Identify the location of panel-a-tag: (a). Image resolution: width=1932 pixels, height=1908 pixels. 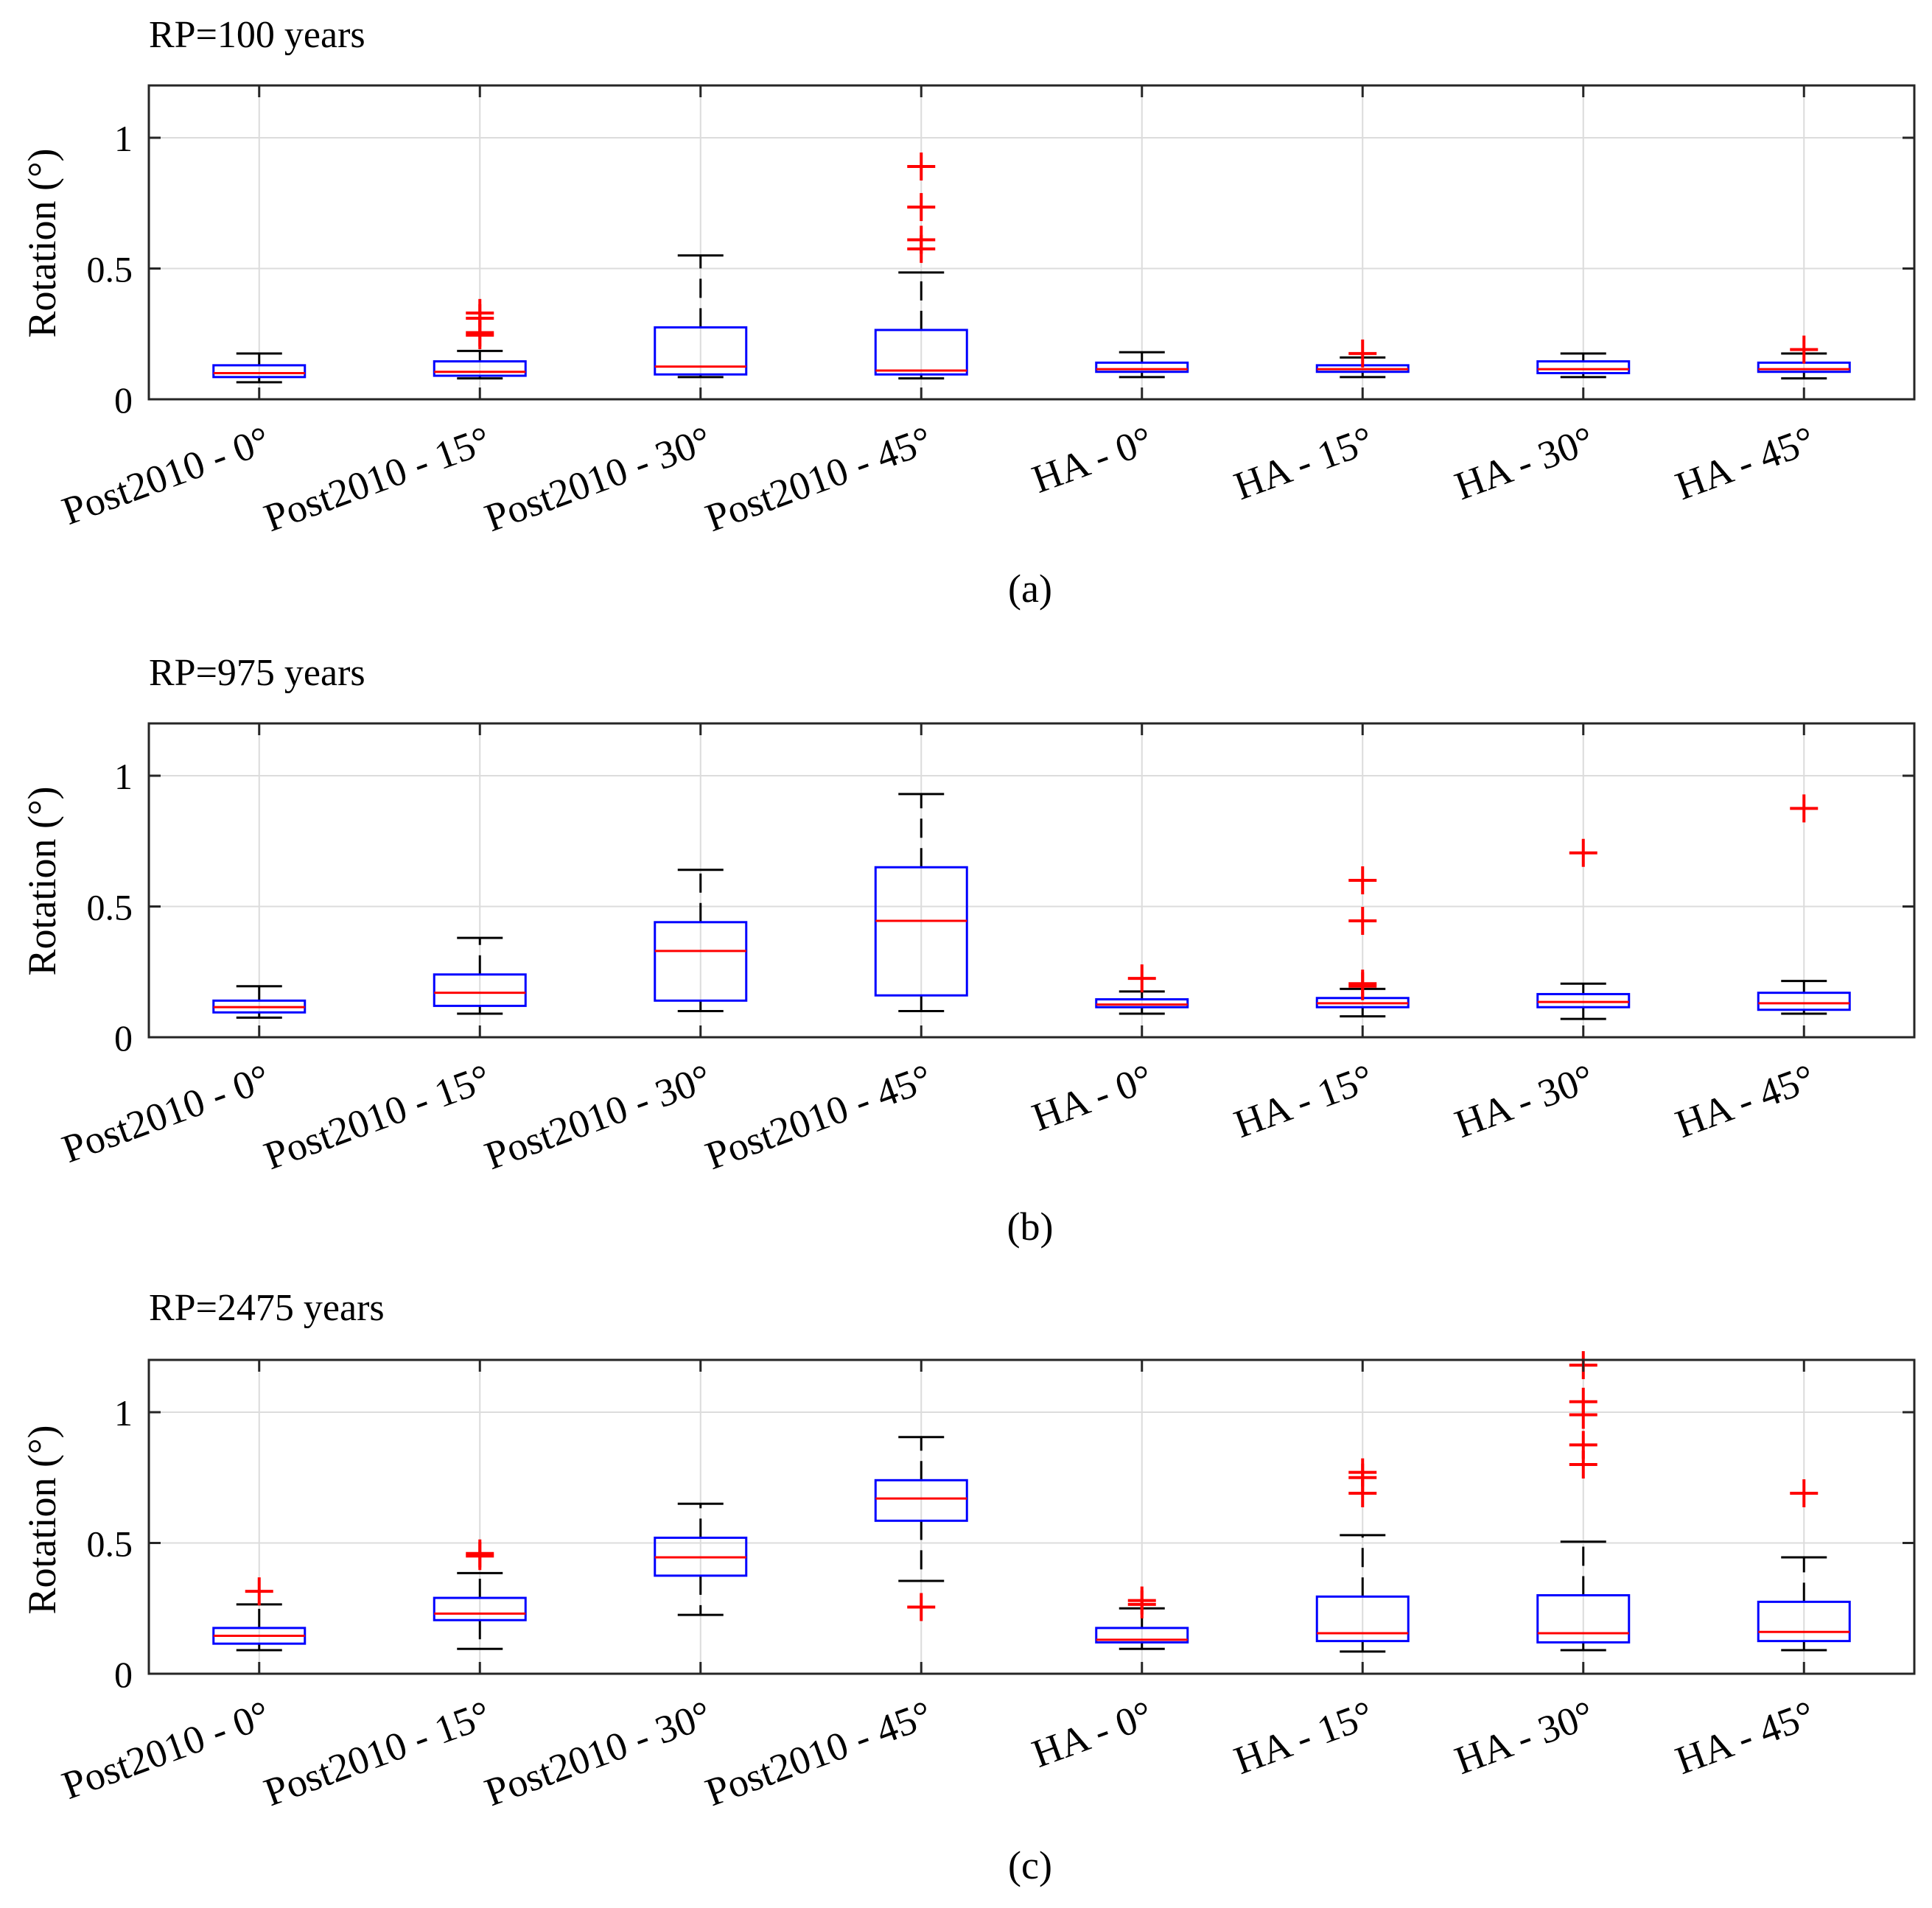
(1030, 589).